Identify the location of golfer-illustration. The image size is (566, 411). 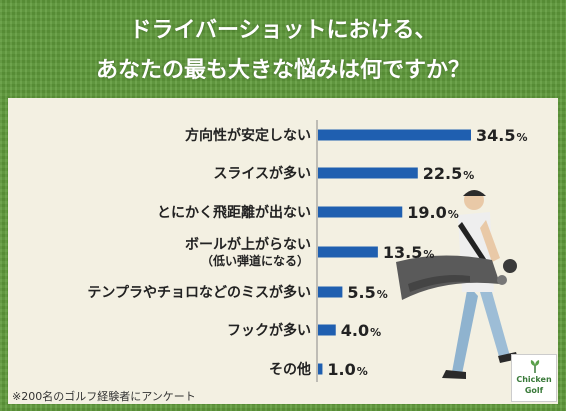
(457, 284).